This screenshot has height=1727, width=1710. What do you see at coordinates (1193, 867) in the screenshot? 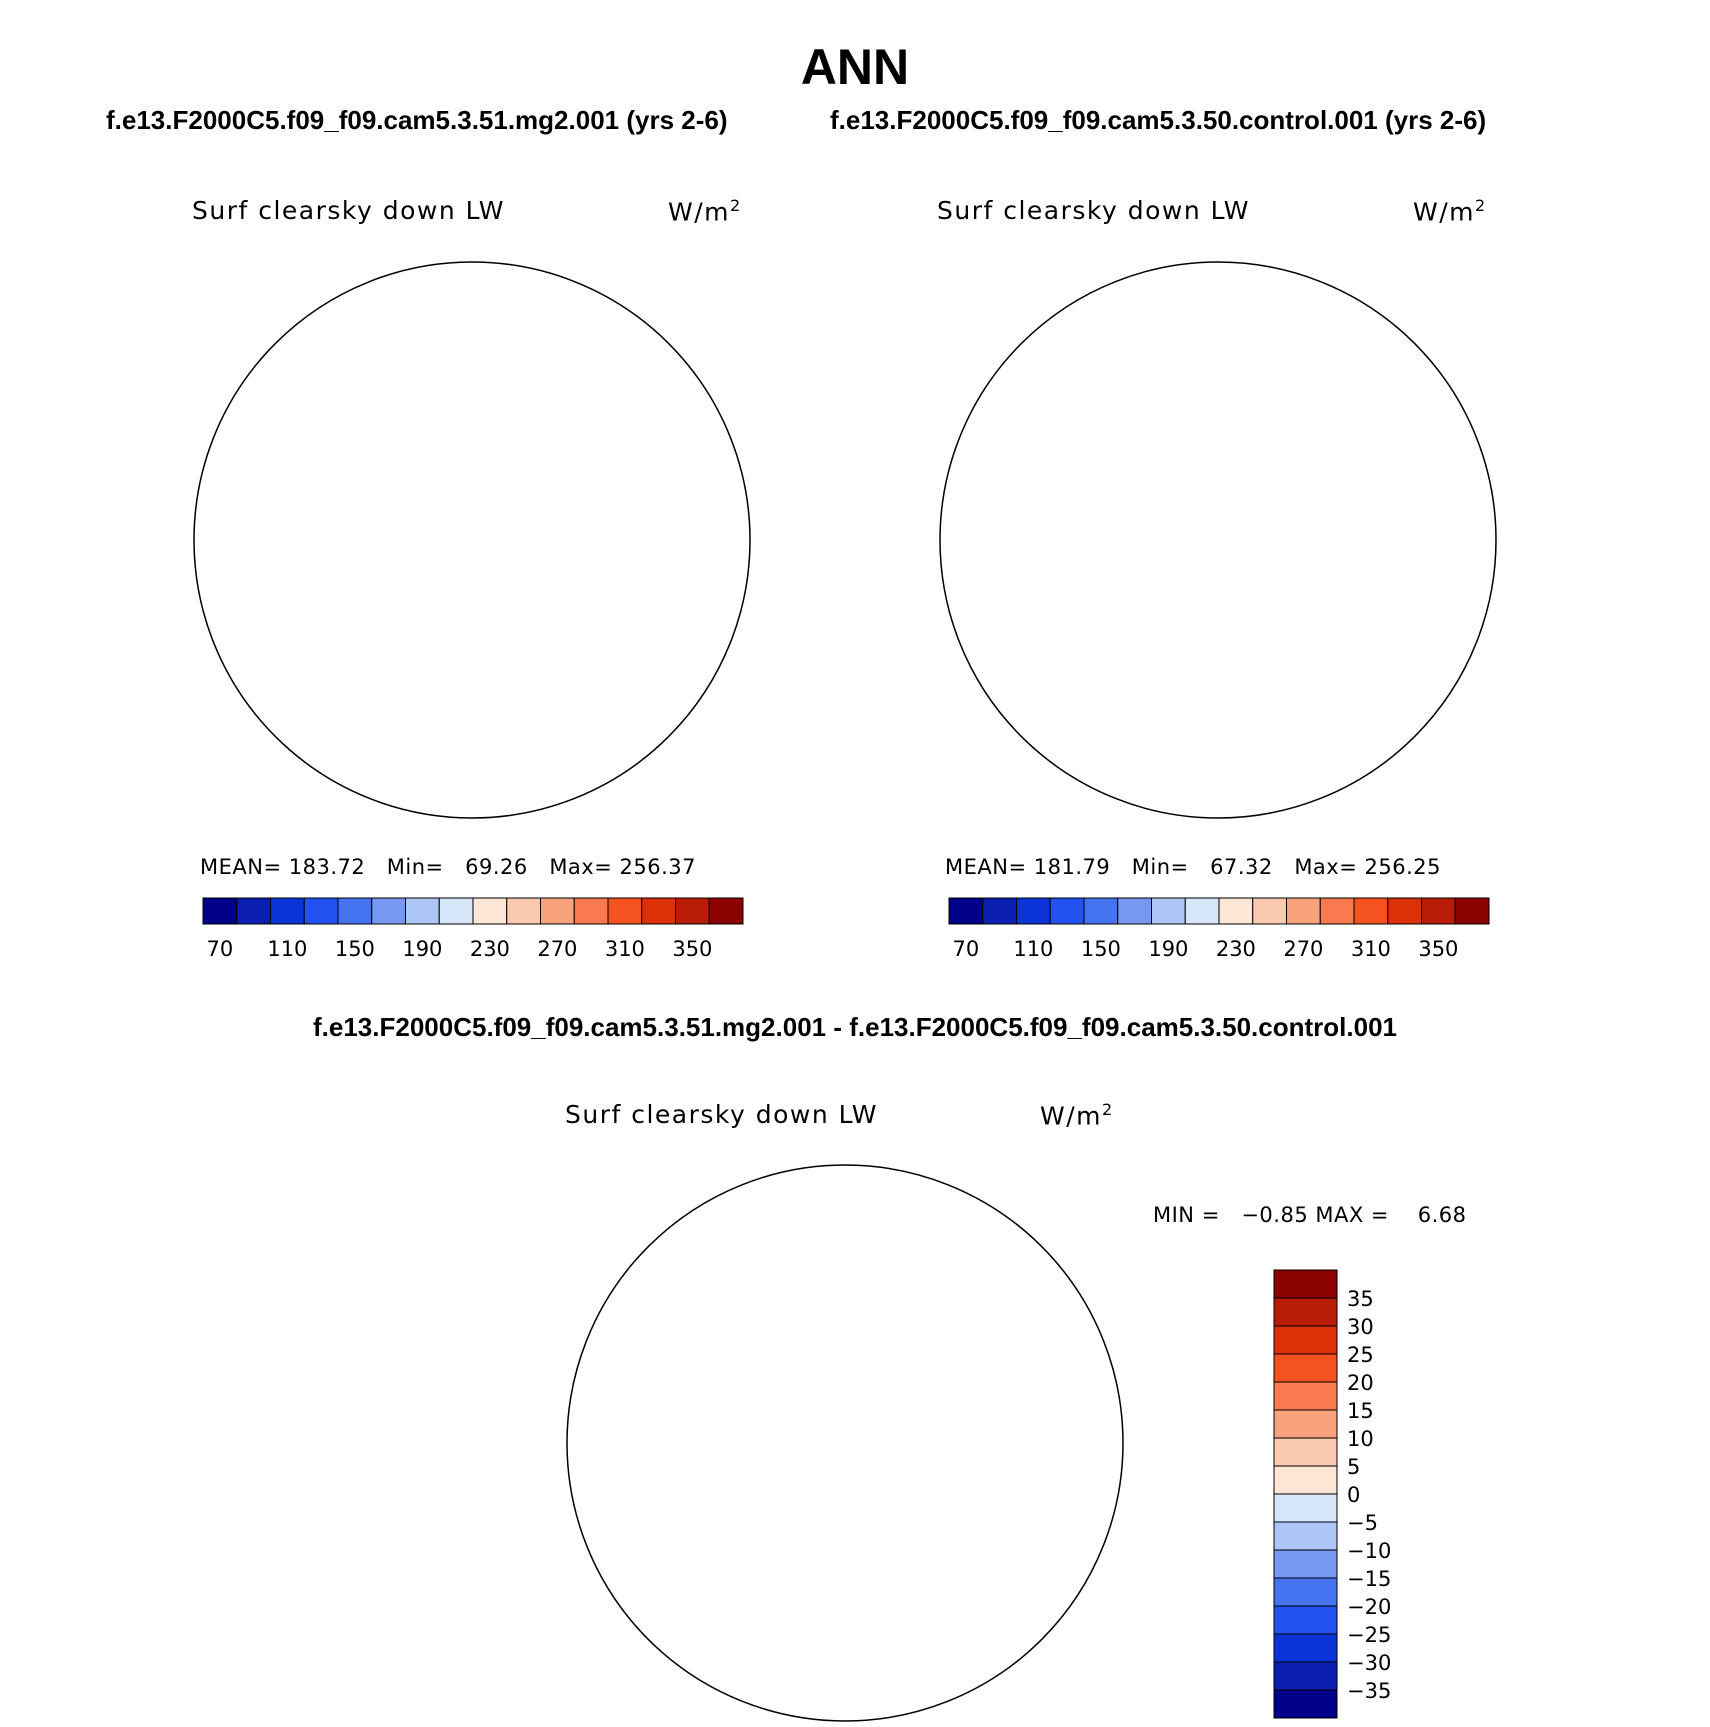
I see `panel2-stats: MEAN= 181.79 Min= 67.32 Max= 256.25` at bounding box center [1193, 867].